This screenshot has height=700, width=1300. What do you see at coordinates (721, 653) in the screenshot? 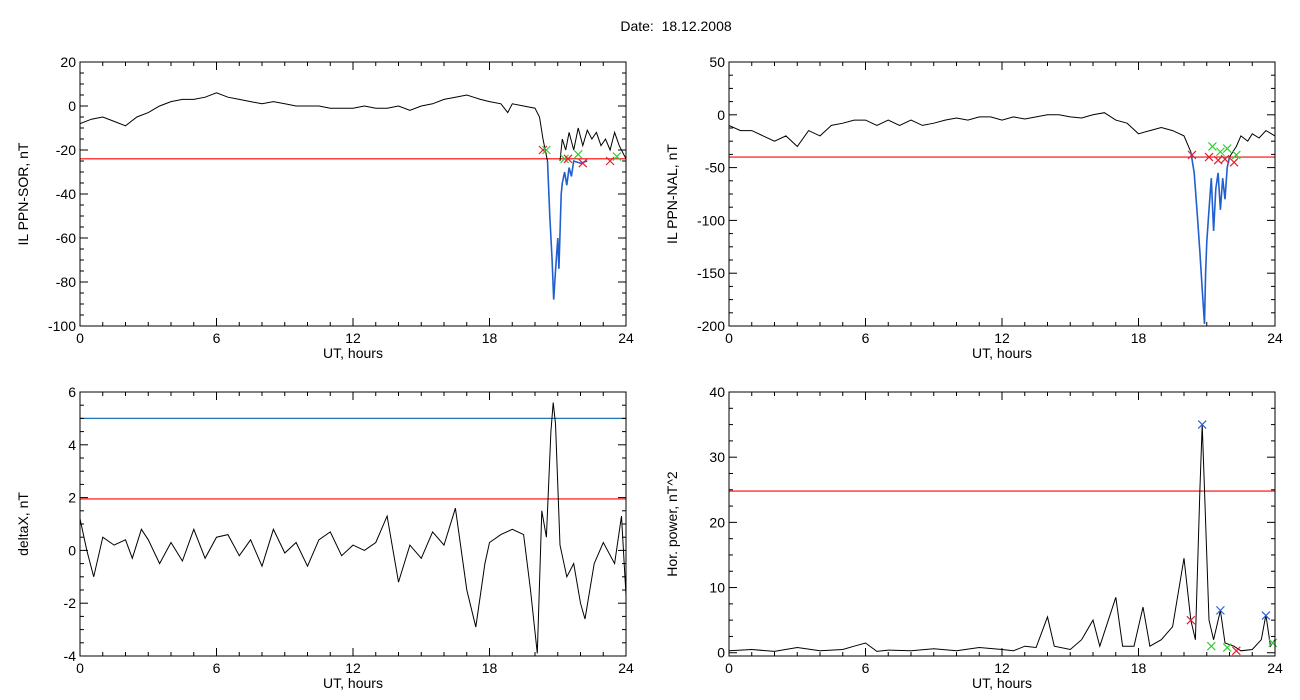
I see `p4-ytick-label: 0` at bounding box center [721, 653].